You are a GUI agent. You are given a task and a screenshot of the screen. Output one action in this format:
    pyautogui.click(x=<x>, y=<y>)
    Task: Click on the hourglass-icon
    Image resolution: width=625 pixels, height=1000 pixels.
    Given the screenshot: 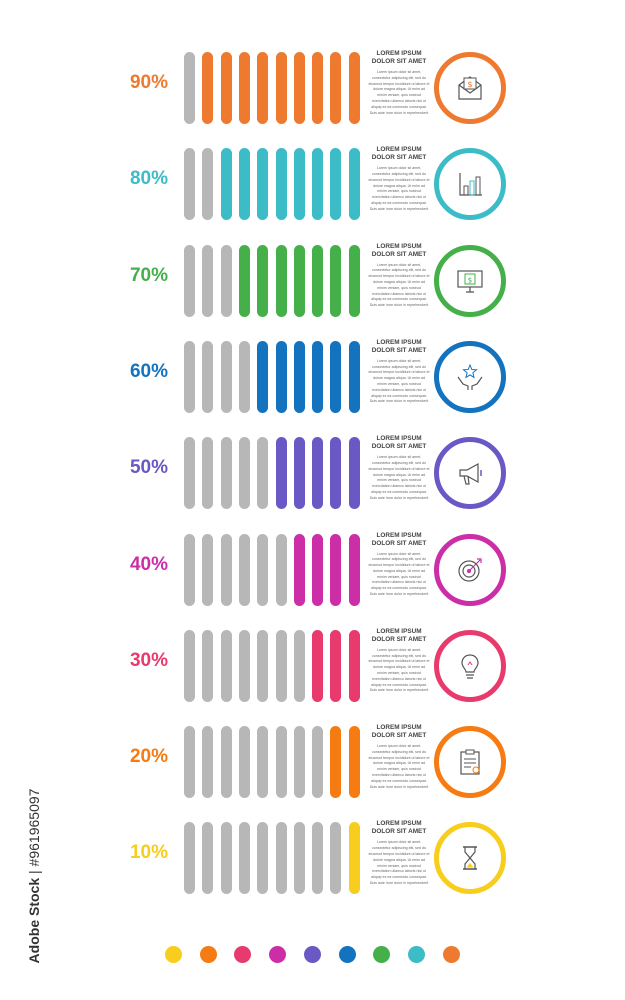 What is the action you would take?
    pyautogui.click(x=470, y=858)
    